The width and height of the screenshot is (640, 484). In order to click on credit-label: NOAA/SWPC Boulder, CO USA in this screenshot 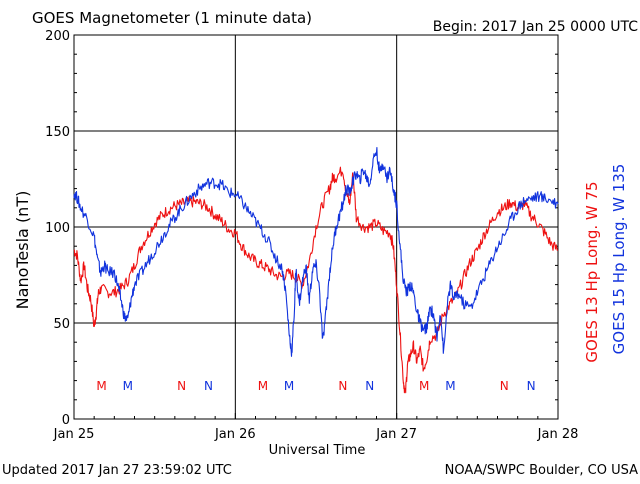, I will do `click(541, 470)`.